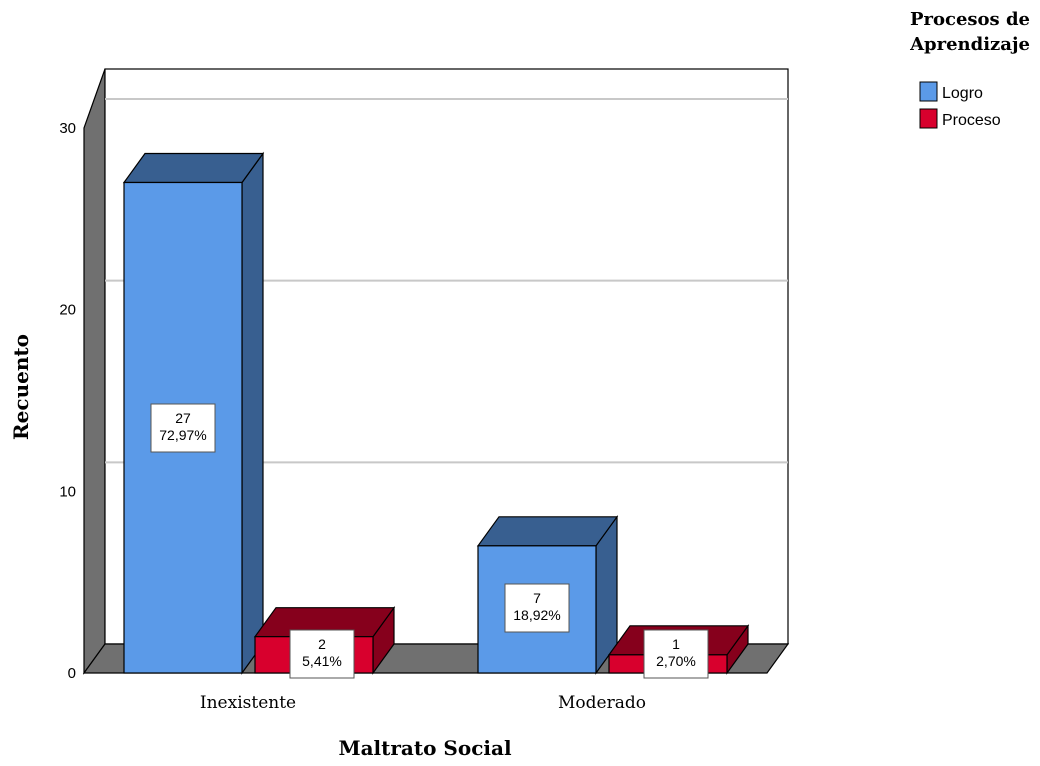  What do you see at coordinates (423, 703) in the screenshot?
I see `x-axis-categories: Inexistente Moderado` at bounding box center [423, 703].